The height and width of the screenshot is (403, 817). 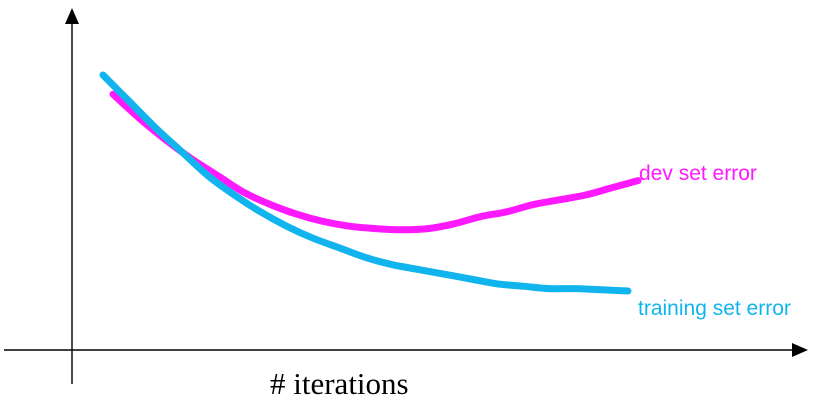 I want to click on x-axis-label: # iterations, so click(x=339, y=383).